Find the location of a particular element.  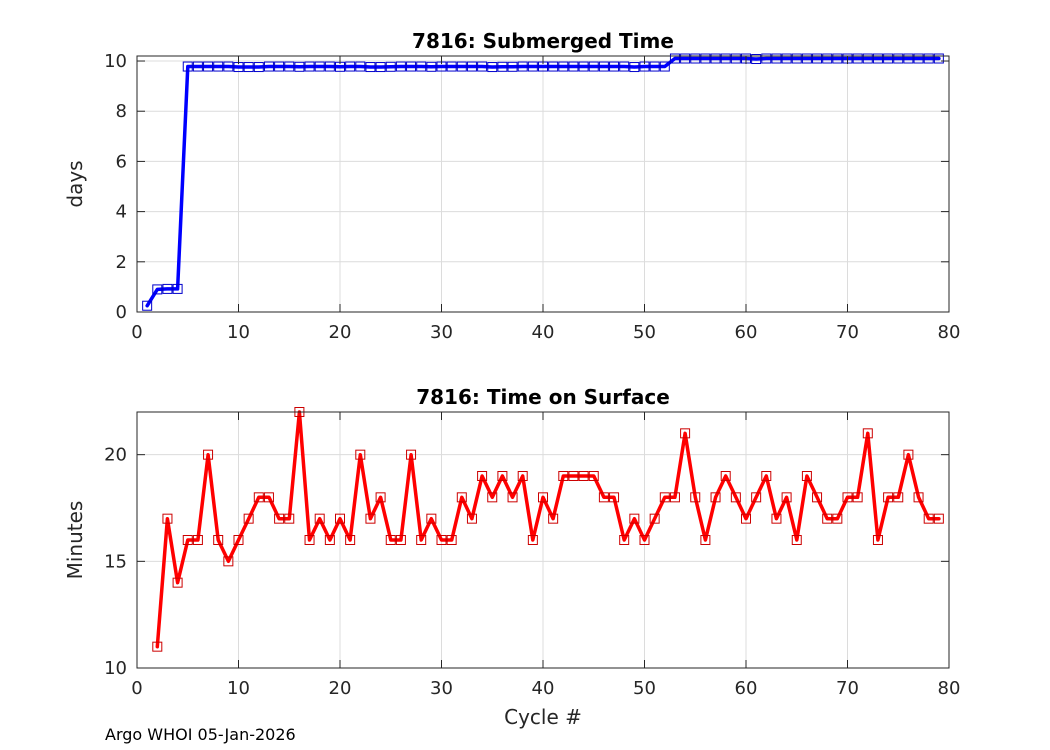

y-tick-label: 20 is located at coordinates (115, 455).